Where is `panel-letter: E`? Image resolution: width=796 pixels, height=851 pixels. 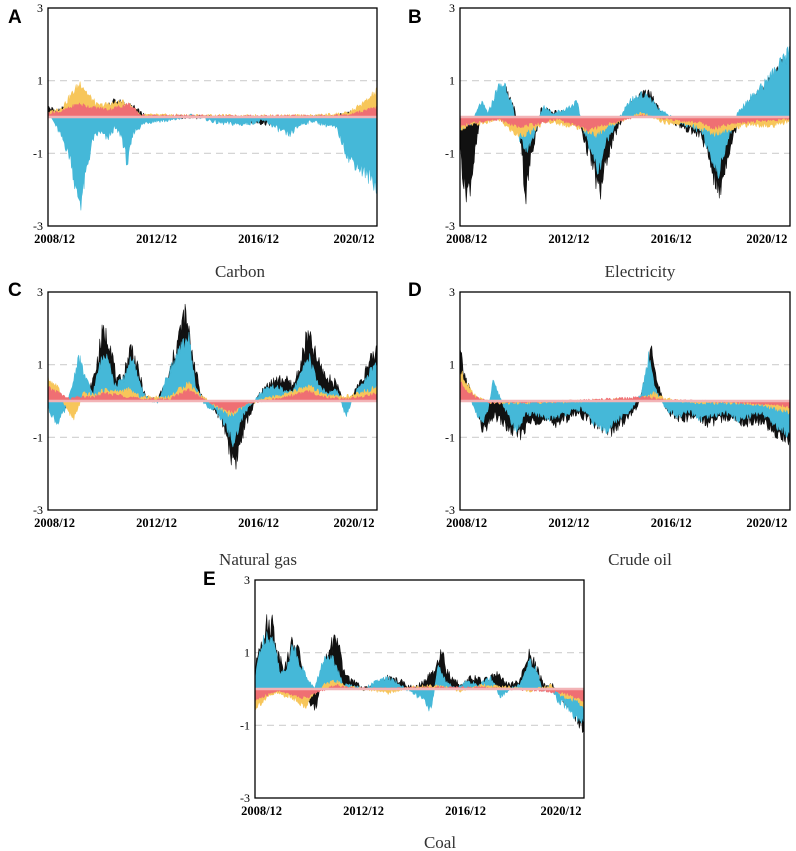
panel-letter: E is located at coordinates (209, 579).